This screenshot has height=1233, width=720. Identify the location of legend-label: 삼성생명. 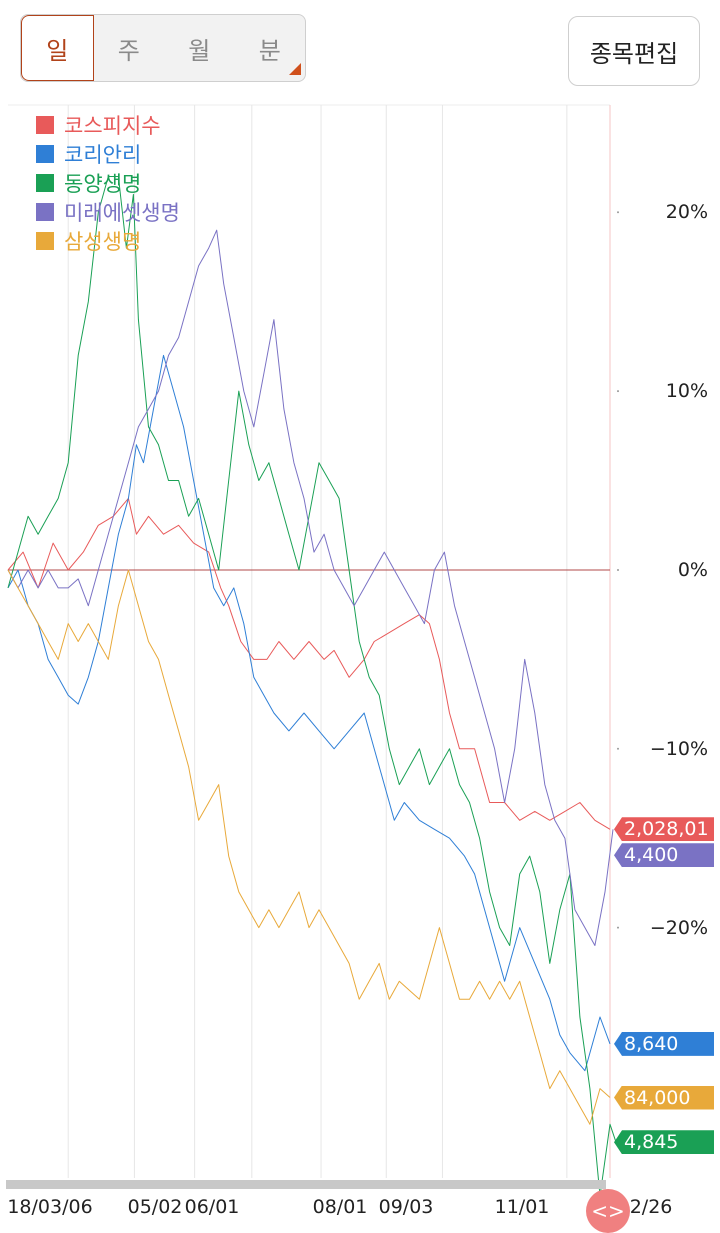
(103, 241).